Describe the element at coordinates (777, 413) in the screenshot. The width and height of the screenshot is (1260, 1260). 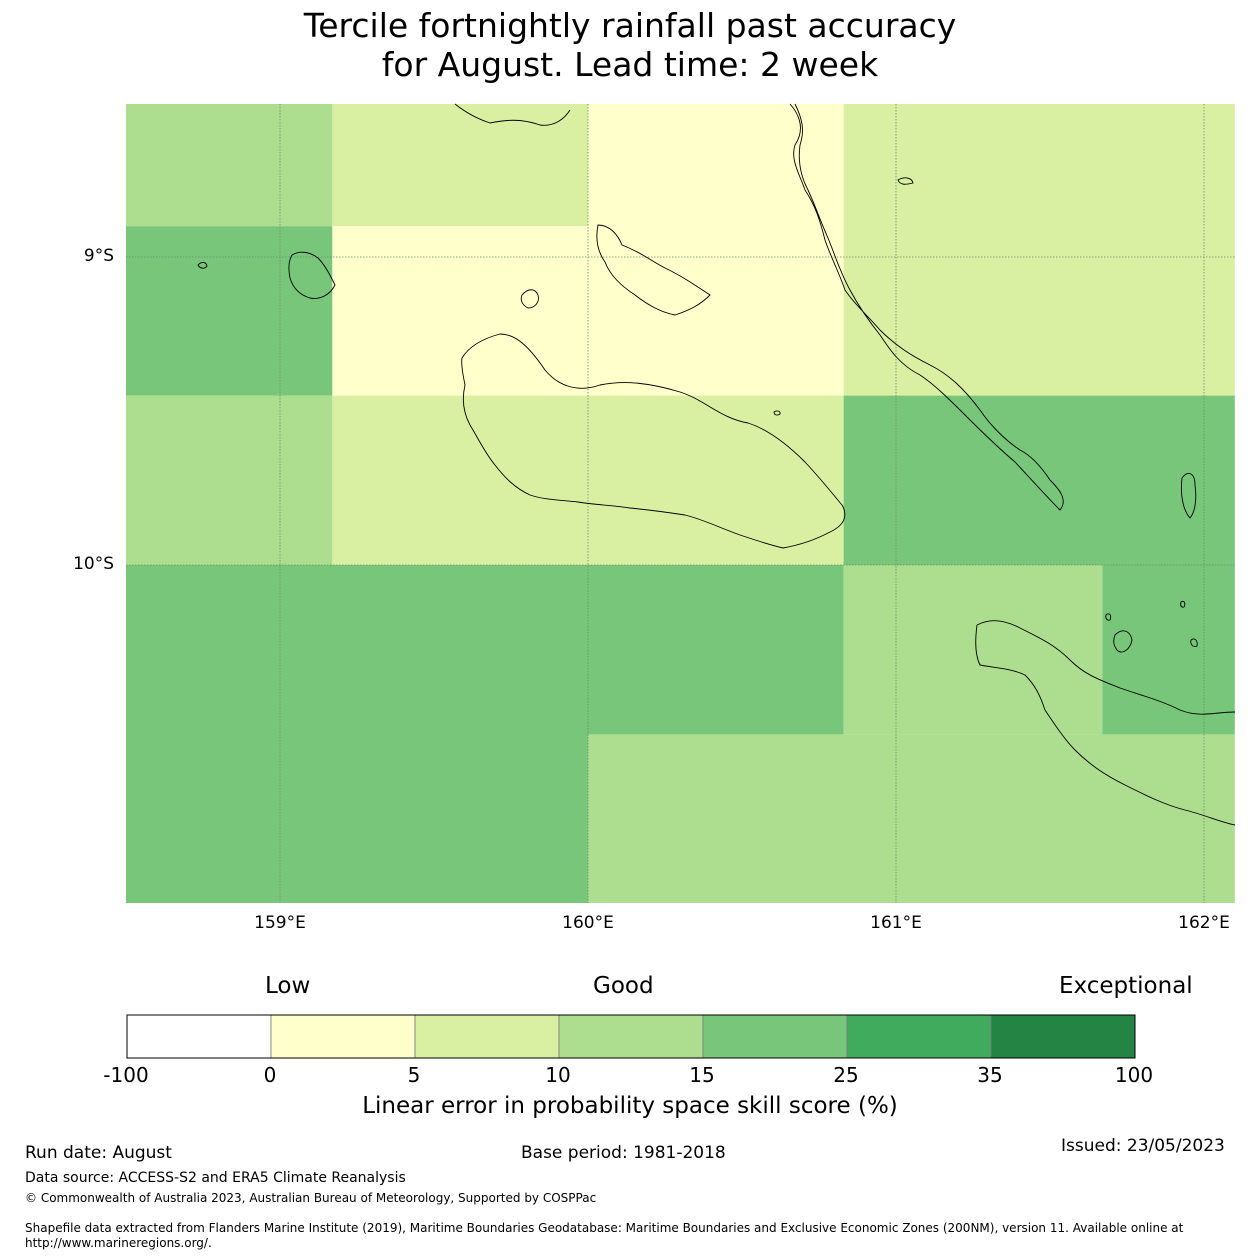
I see `coastline-islet-east` at that location.